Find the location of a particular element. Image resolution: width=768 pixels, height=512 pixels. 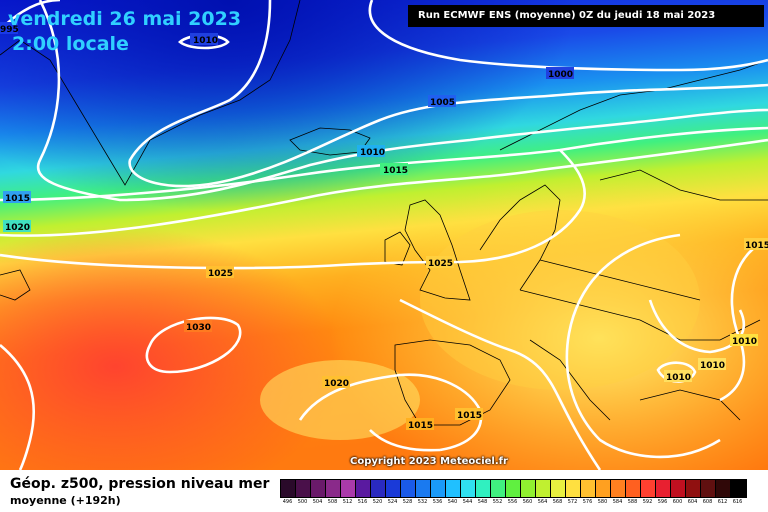

scale-label: 548 is located at coordinates (482, 502).